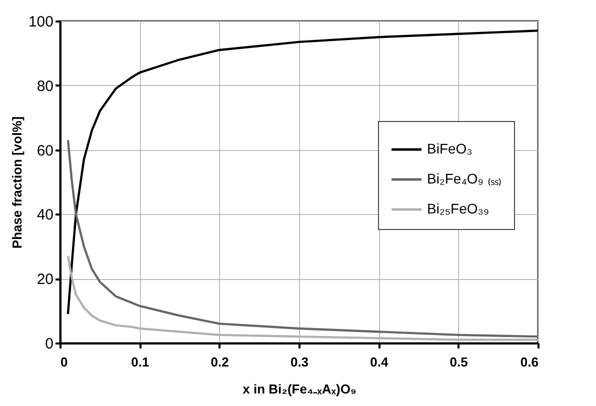  What do you see at coordinates (41, 22) in the screenshot?
I see `y-tick-label: 100` at bounding box center [41, 22].